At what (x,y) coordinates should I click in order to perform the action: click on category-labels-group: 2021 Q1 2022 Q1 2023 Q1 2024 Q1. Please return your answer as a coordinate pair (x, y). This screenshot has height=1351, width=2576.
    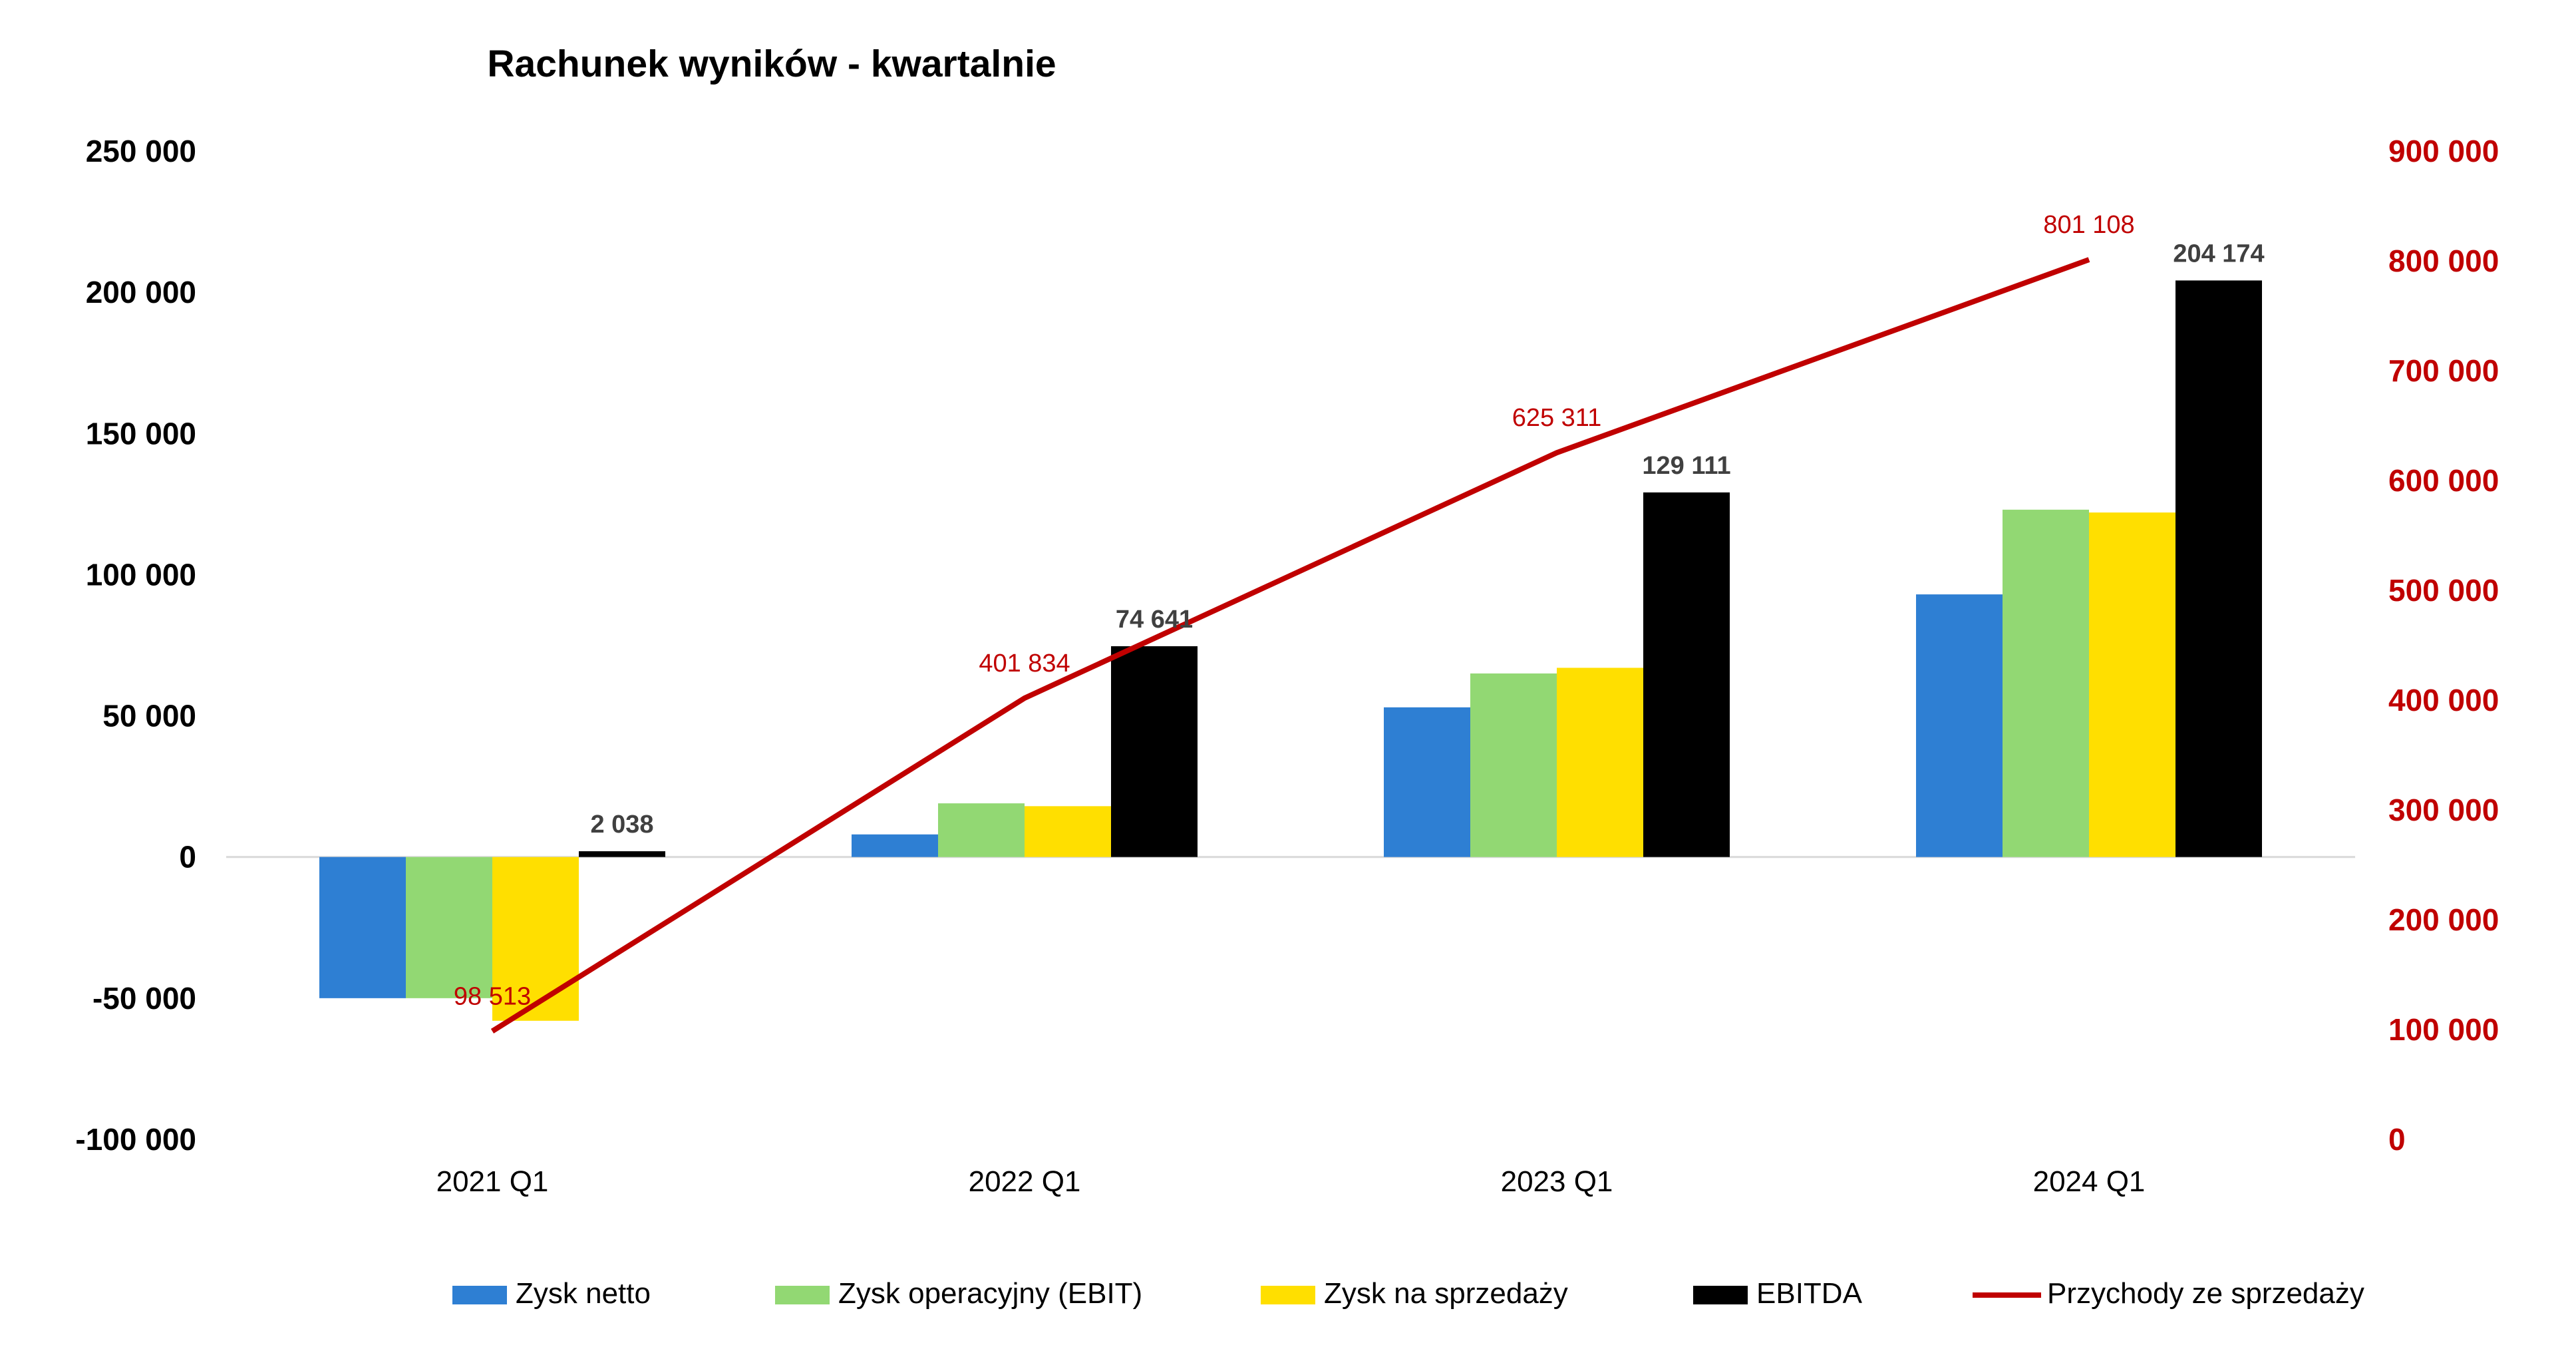
    Looking at the image, I should click on (1291, 1181).